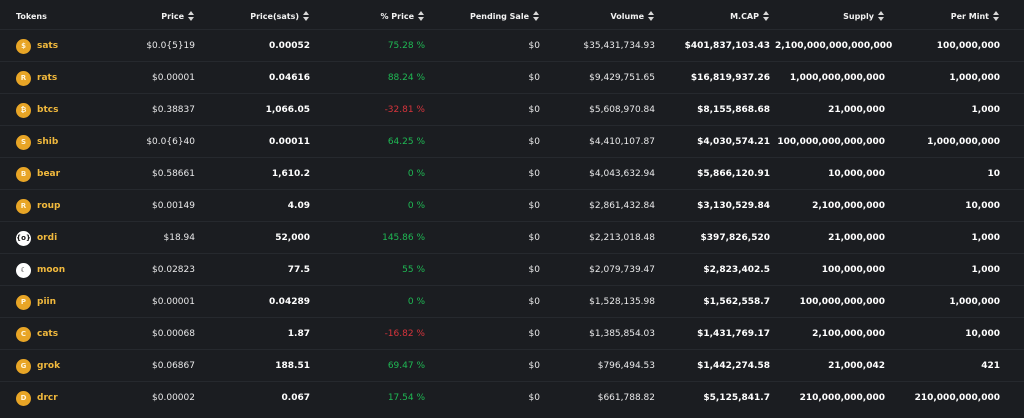 Image resolution: width=1024 pixels, height=418 pixels. Describe the element at coordinates (23, 46) in the screenshot. I see `dollar-coin-icon: $` at that location.